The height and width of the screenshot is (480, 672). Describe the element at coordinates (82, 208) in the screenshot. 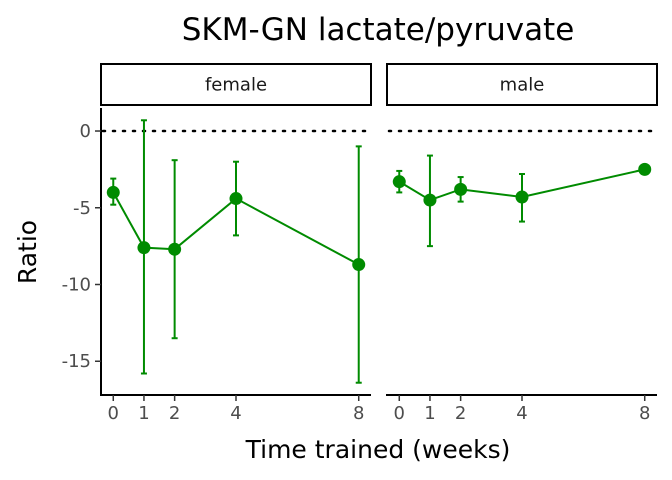

I see `y-tick-label: -5` at that location.